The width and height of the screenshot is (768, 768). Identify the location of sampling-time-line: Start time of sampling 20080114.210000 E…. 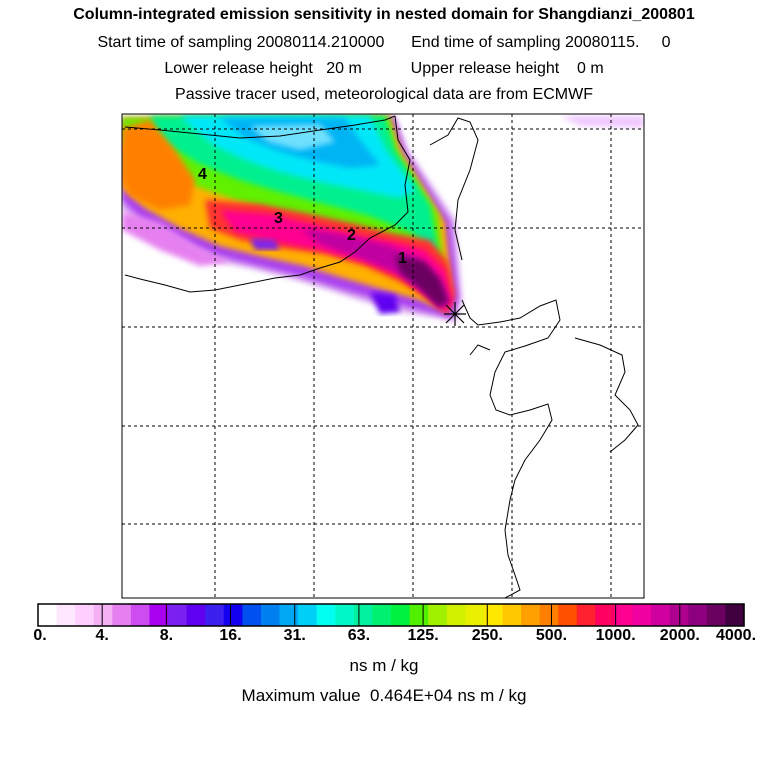
(384, 42).